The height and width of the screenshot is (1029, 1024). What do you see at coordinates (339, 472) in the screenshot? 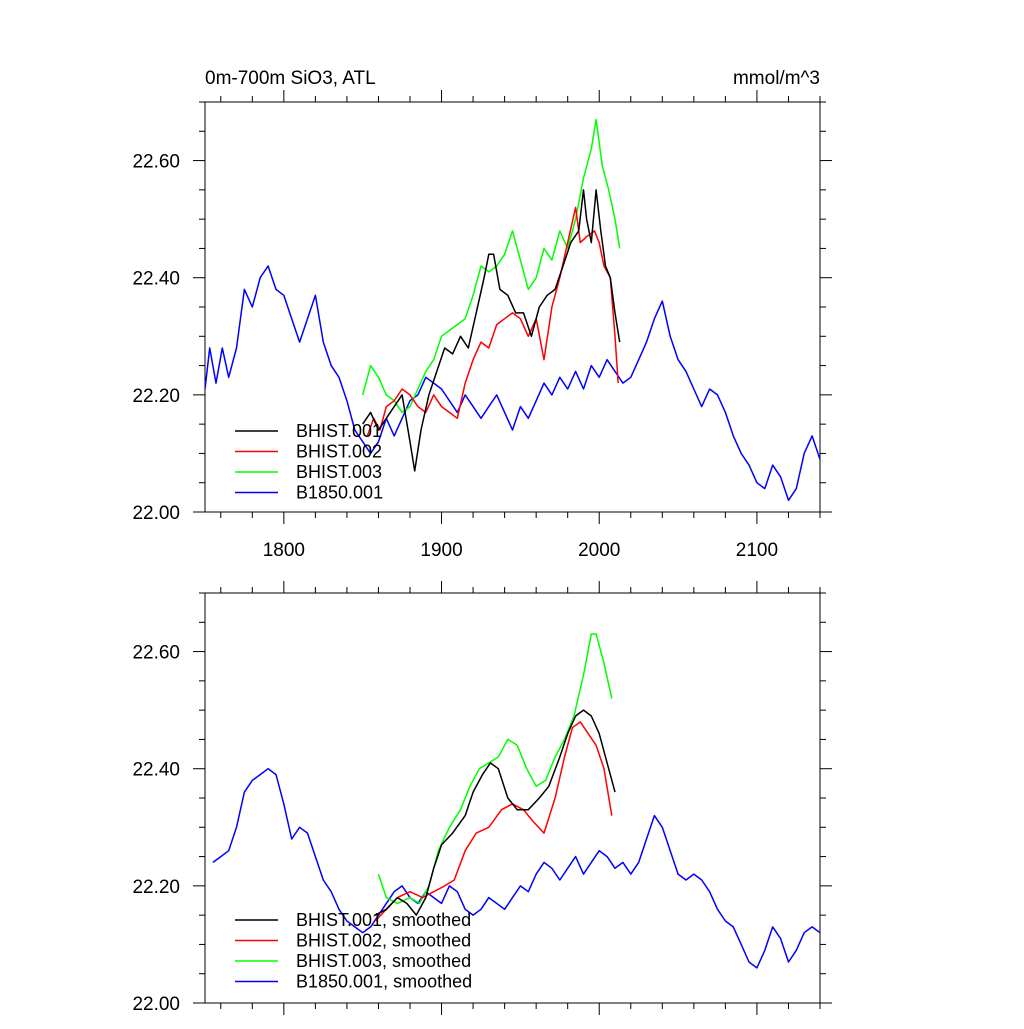
I see `legend-label: BHIST.003` at bounding box center [339, 472].